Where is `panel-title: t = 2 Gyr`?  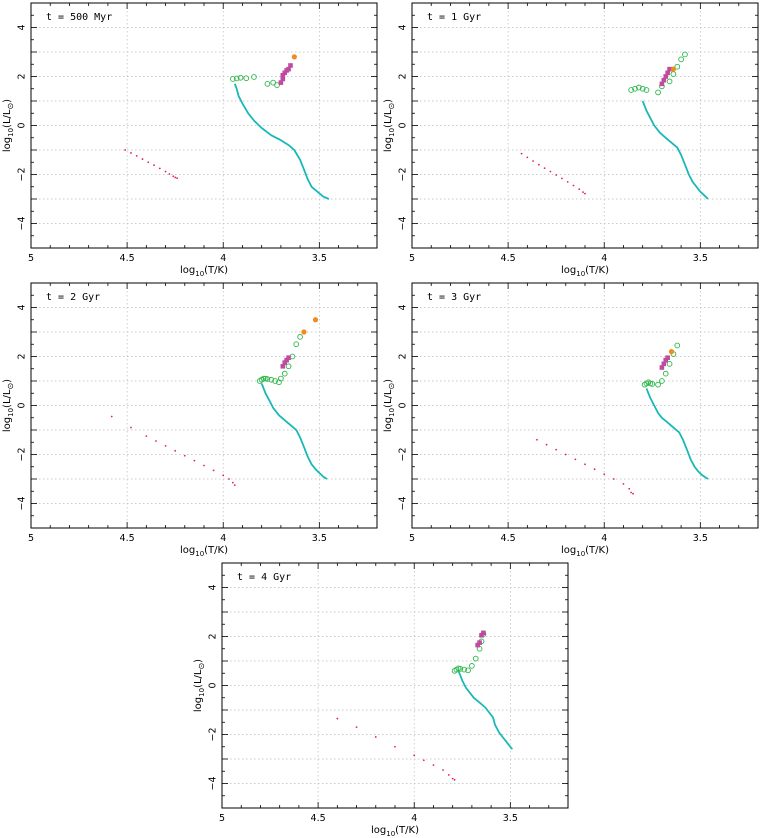 panel-title: t = 2 Gyr is located at coordinates (73, 297).